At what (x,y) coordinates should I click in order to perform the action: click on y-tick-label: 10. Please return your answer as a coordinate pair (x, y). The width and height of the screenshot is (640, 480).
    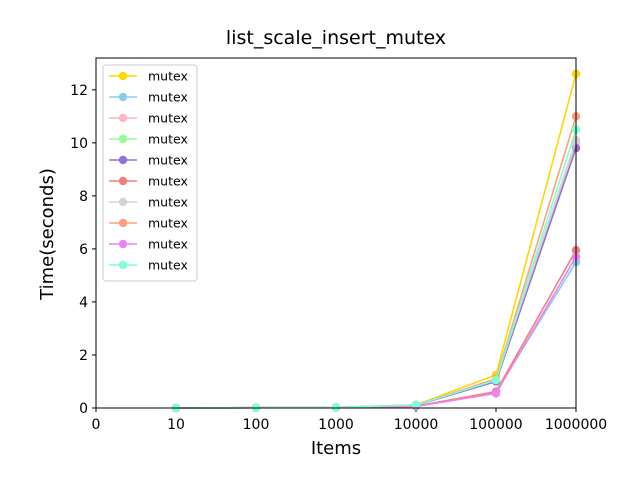
    Looking at the image, I should click on (79, 144).